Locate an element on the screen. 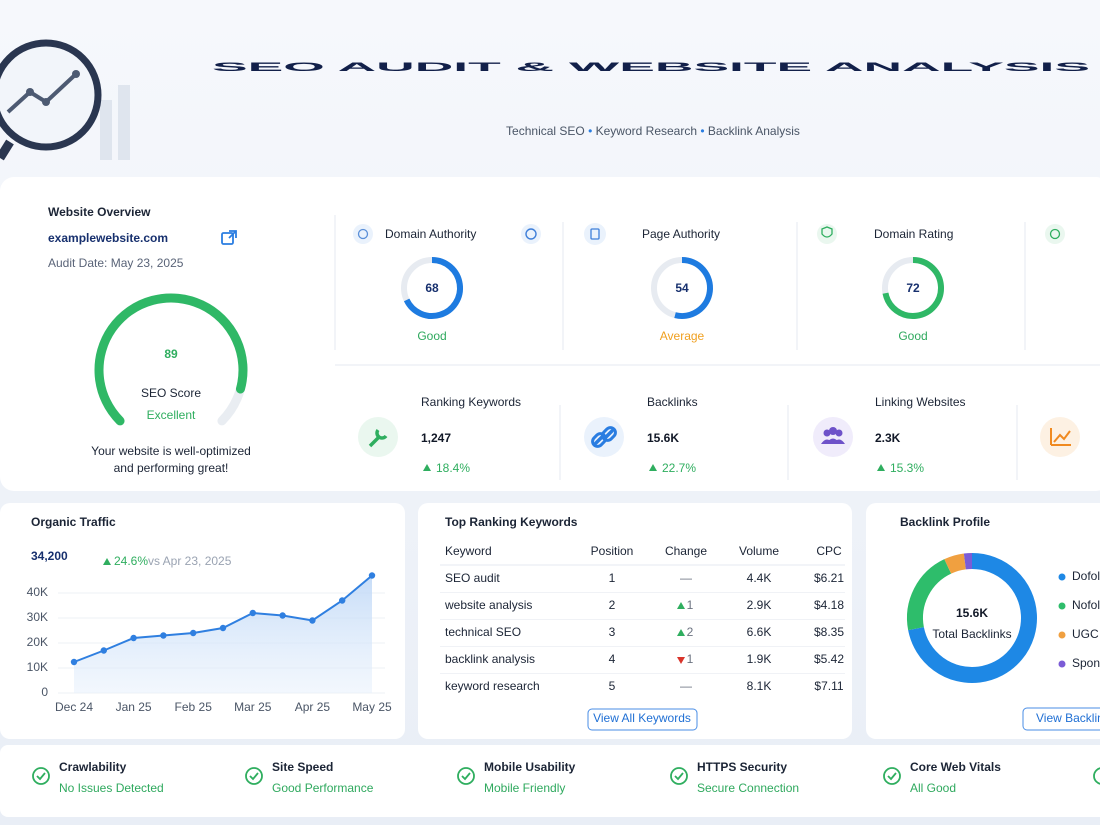  cell: website analysis is located at coordinates (488, 605).